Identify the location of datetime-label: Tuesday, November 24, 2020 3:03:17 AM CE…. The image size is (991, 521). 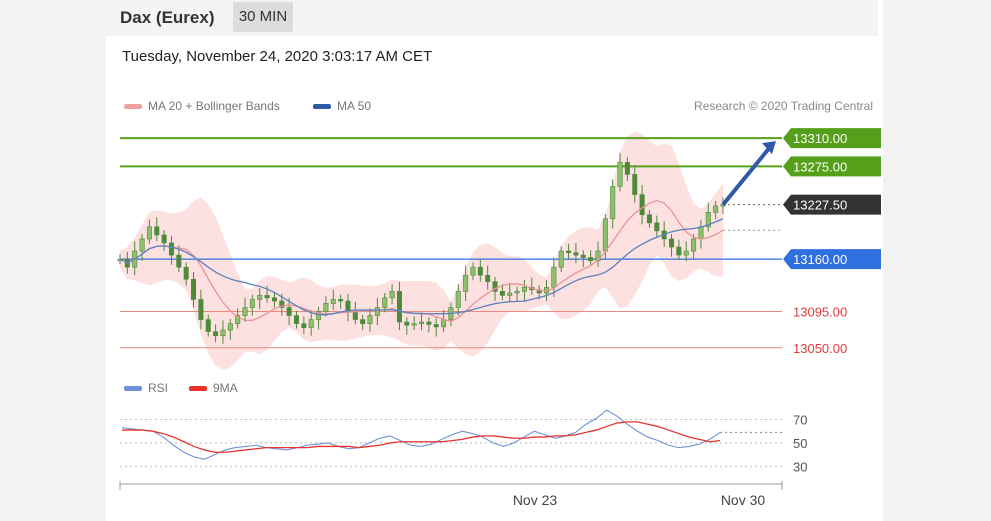
(277, 56).